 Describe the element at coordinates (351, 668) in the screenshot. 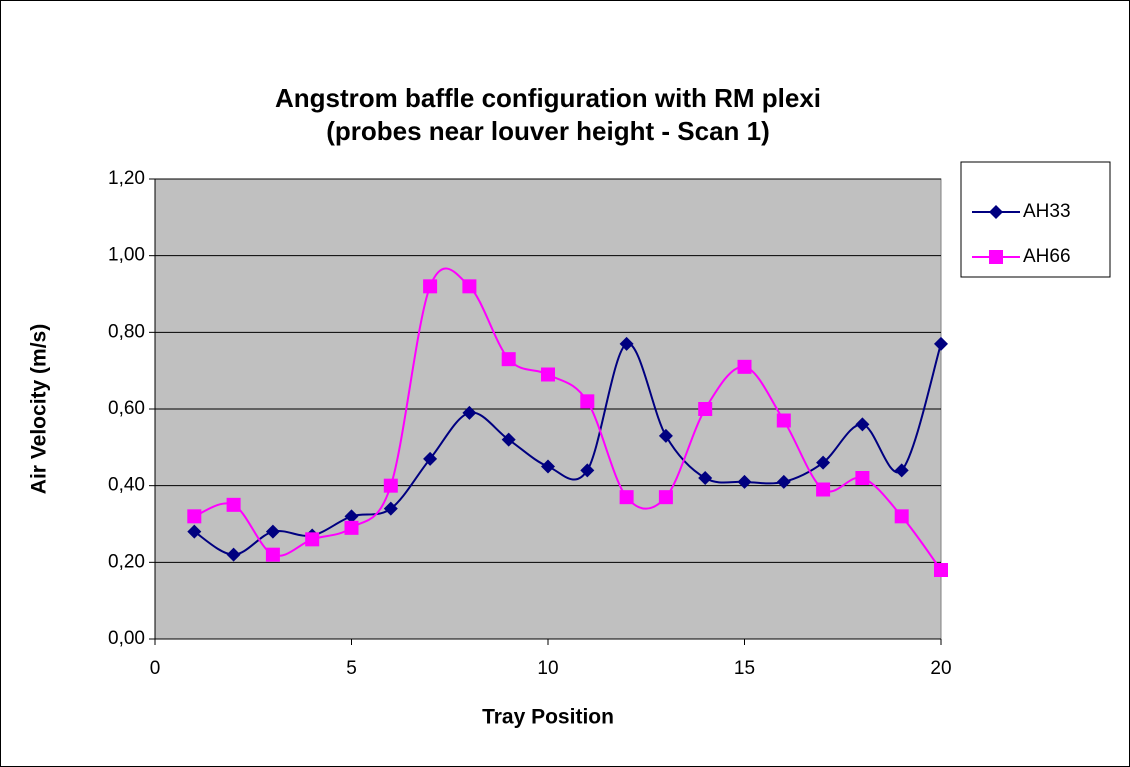

I see `x-tick-label: 5` at that location.